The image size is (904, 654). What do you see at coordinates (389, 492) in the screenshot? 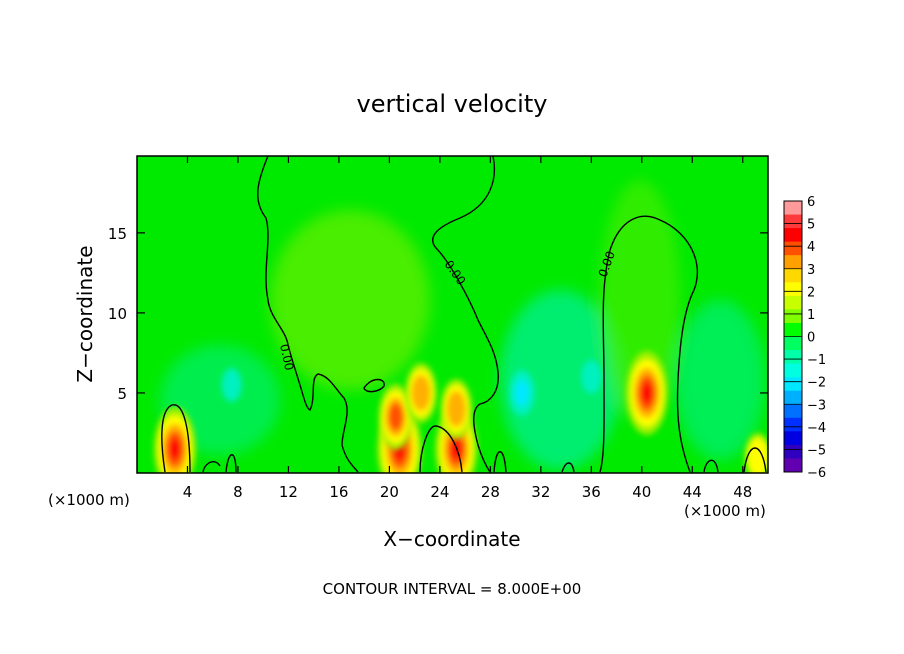
I see `x-tick-label: 20` at bounding box center [389, 492].